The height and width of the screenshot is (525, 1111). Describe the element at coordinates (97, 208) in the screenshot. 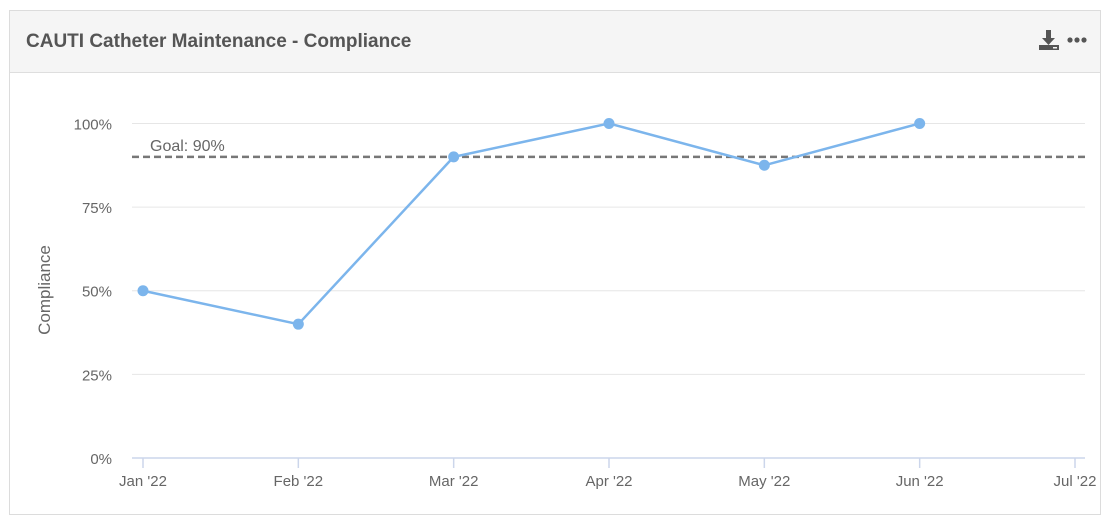

I see `y-tick-label: 75%` at that location.